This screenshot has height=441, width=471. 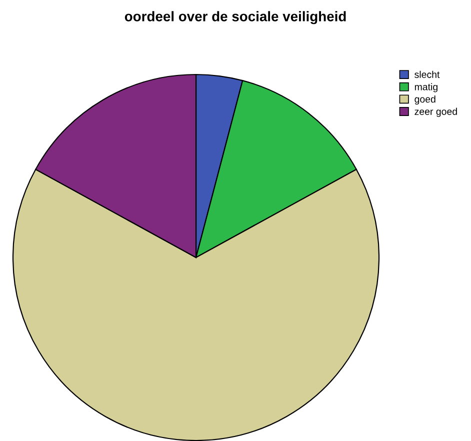 What do you see at coordinates (426, 87) in the screenshot?
I see `legend-label: matig` at bounding box center [426, 87].